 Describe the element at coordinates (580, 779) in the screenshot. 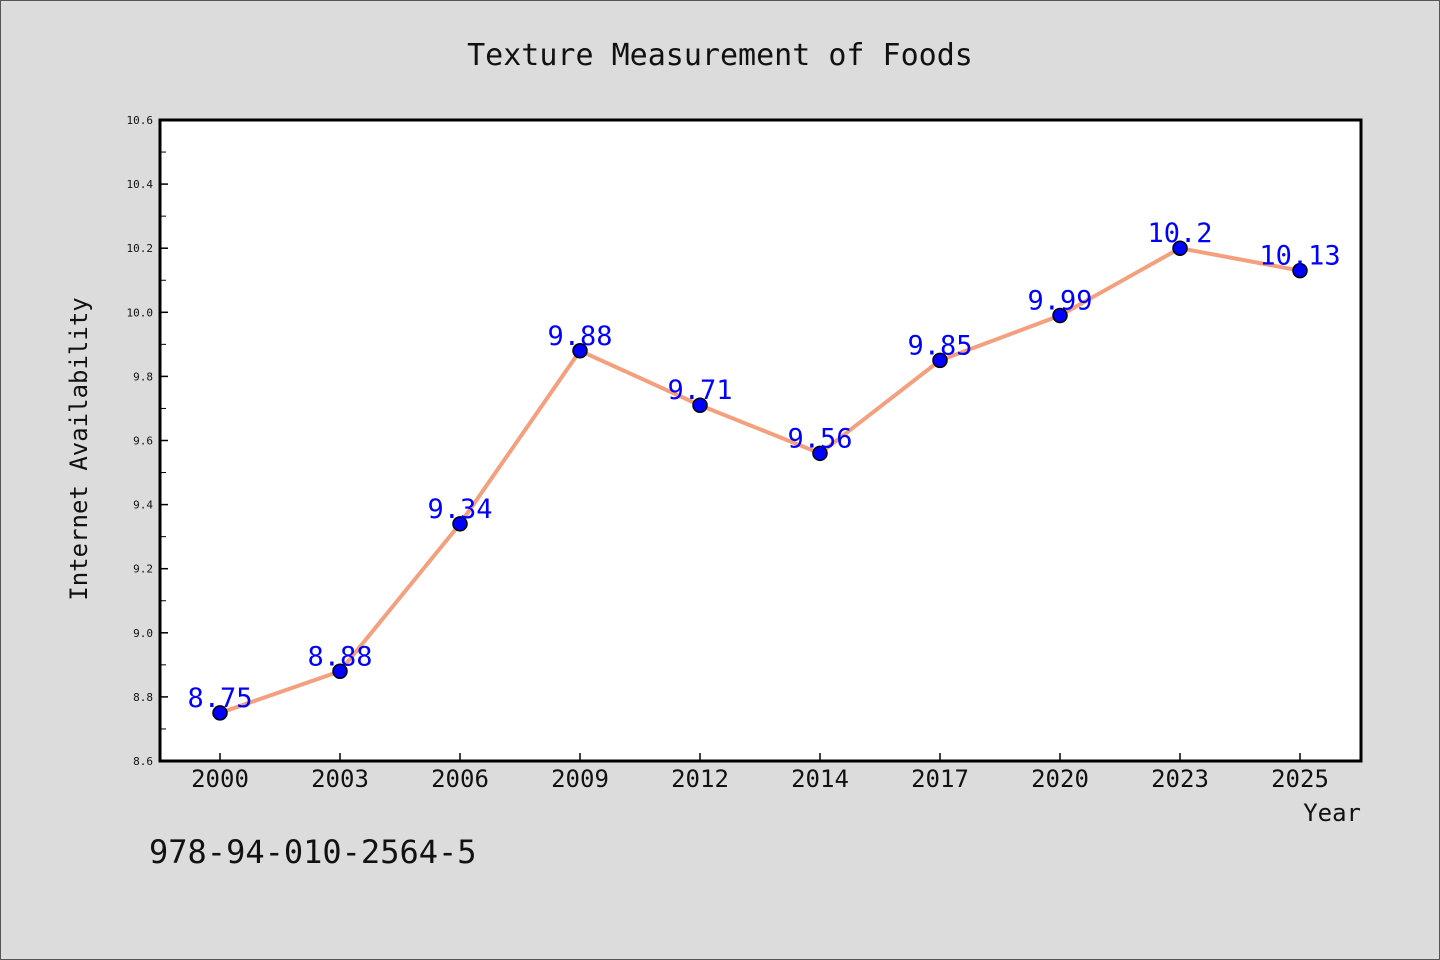

I see `x-tick-label: 2009` at that location.